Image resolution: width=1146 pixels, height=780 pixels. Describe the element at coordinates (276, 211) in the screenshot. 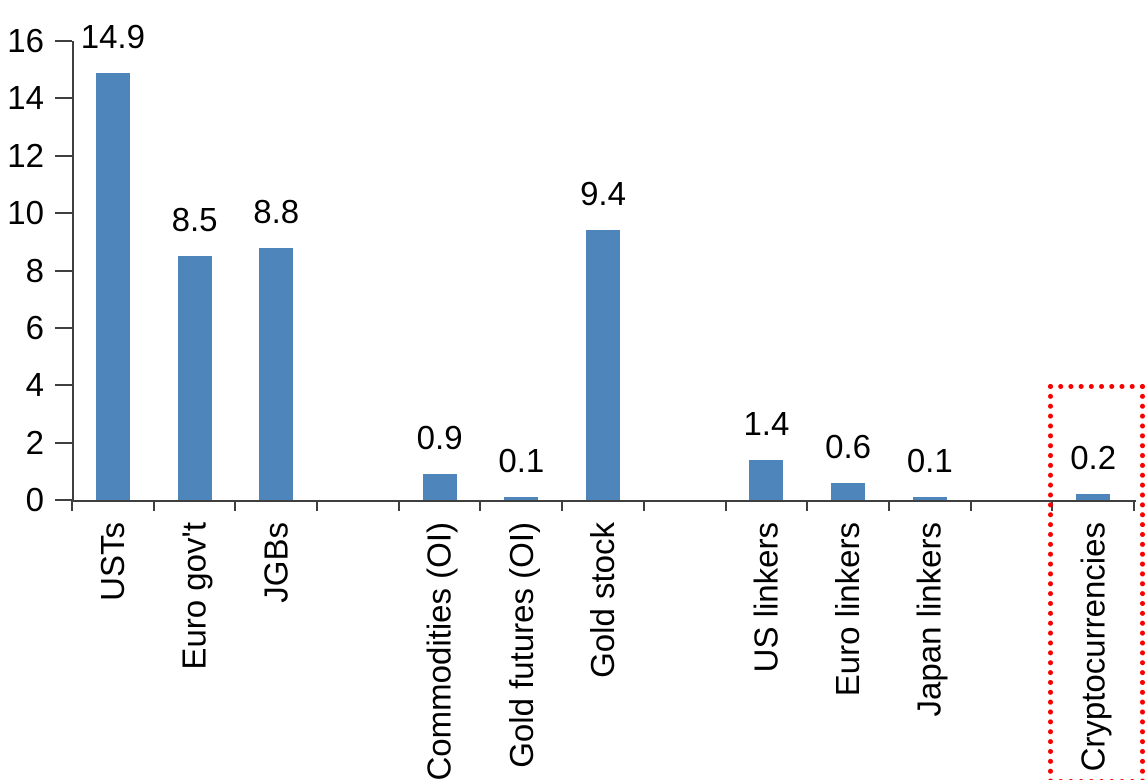

I see `bar-value-label: 8.8` at that location.